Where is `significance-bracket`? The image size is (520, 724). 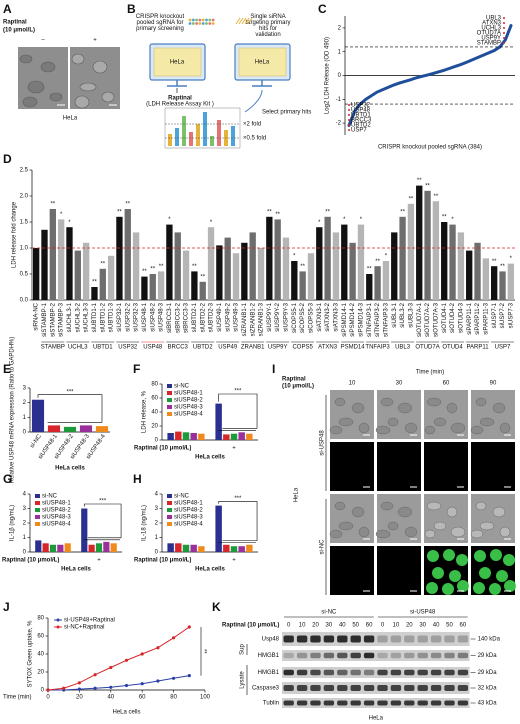
significance-bracket is located at coordinates (238, 521).